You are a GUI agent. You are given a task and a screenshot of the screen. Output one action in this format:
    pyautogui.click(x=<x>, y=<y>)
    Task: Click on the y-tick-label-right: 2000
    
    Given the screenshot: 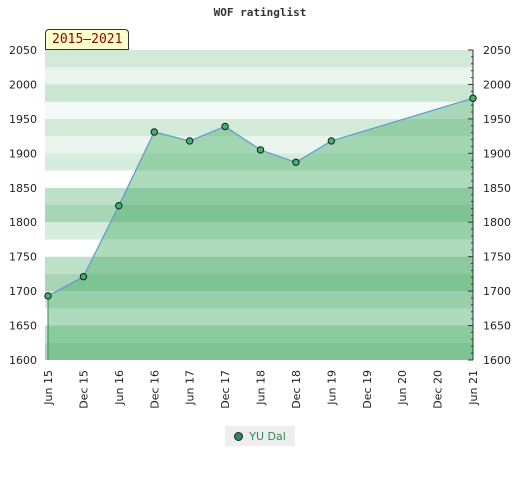 What is the action you would take?
    pyautogui.click(x=497, y=84)
    